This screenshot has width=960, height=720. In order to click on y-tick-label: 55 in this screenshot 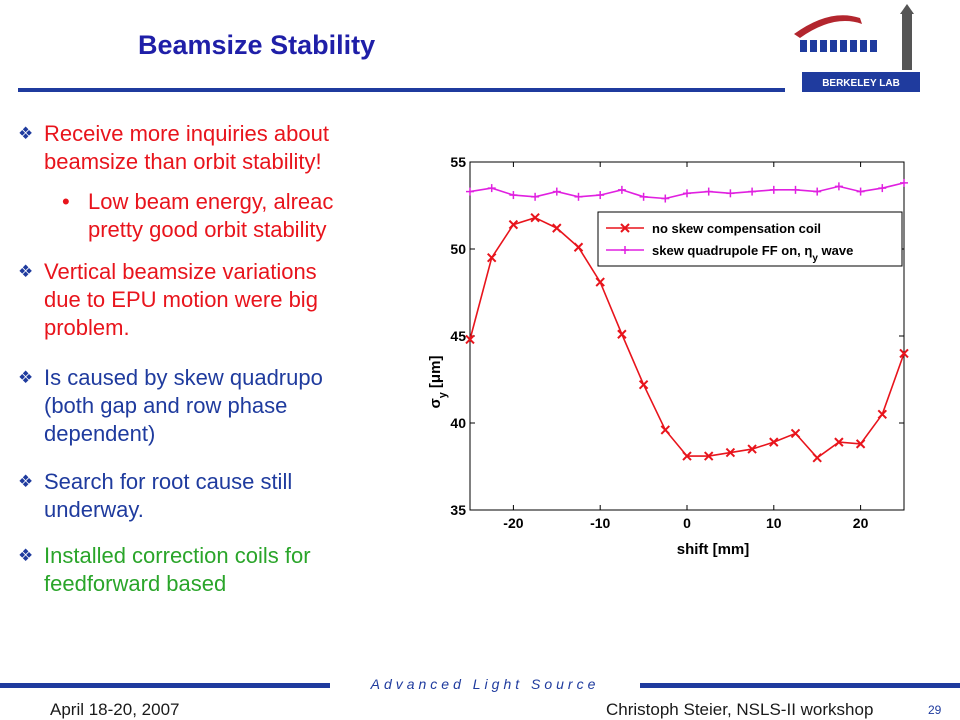, I will do `click(458, 162)`.